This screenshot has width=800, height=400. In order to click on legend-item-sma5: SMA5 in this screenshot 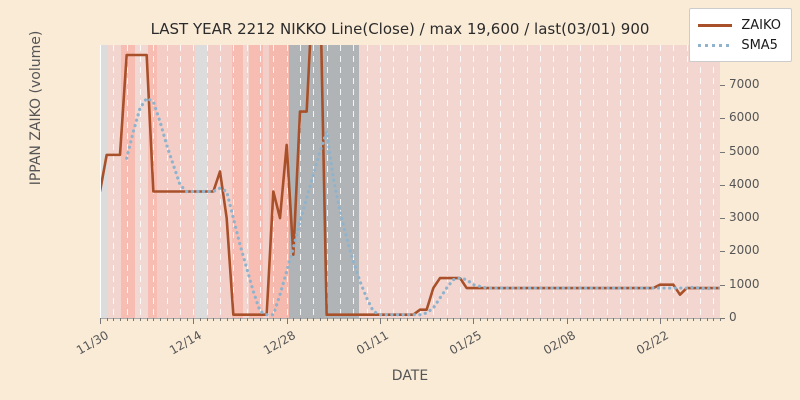, I will do `click(739, 45)`.